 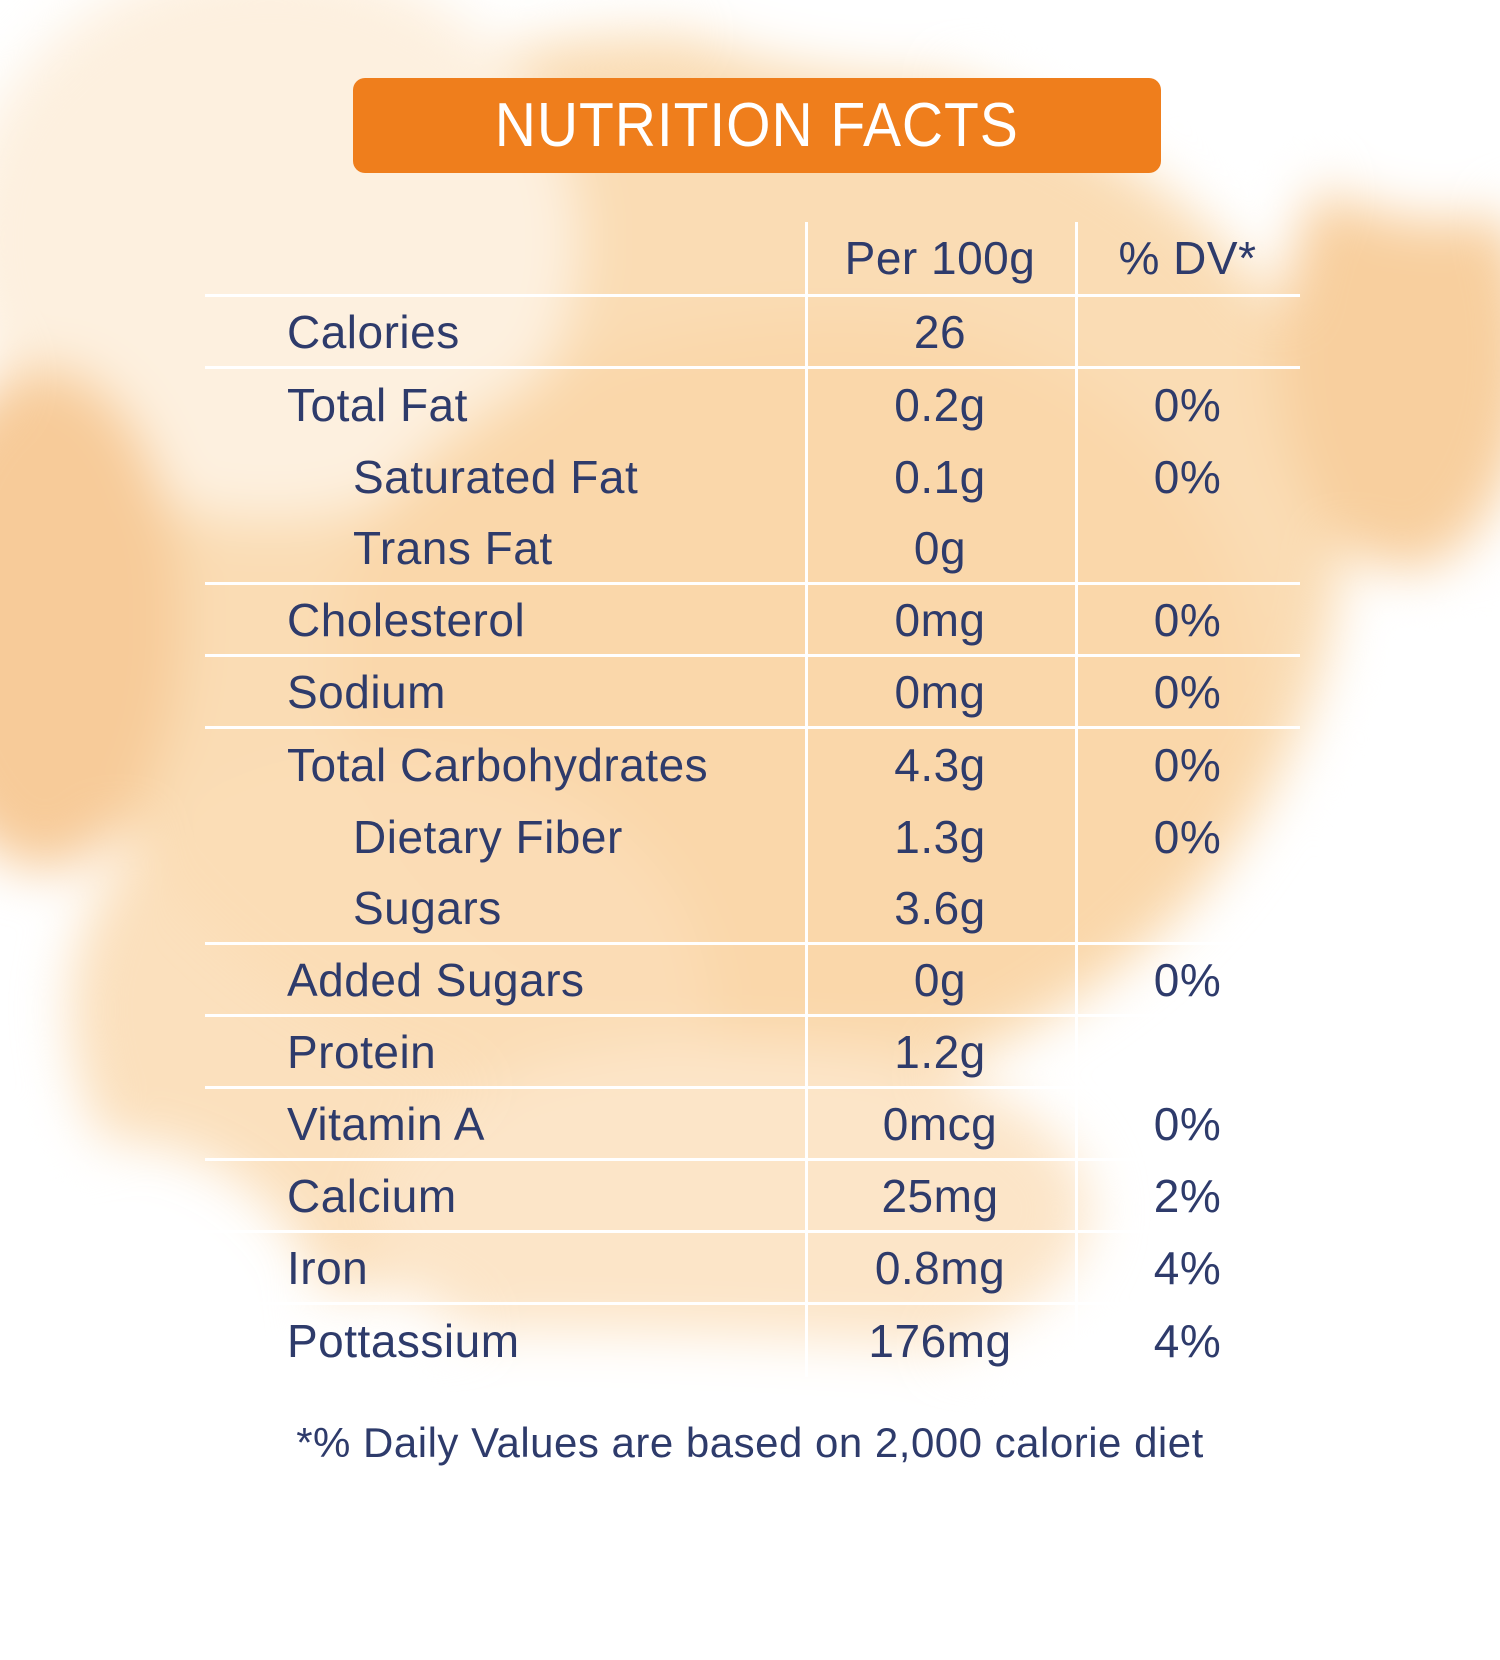 I want to click on nutrient-label: Vitamin A, so click(x=386, y=1123).